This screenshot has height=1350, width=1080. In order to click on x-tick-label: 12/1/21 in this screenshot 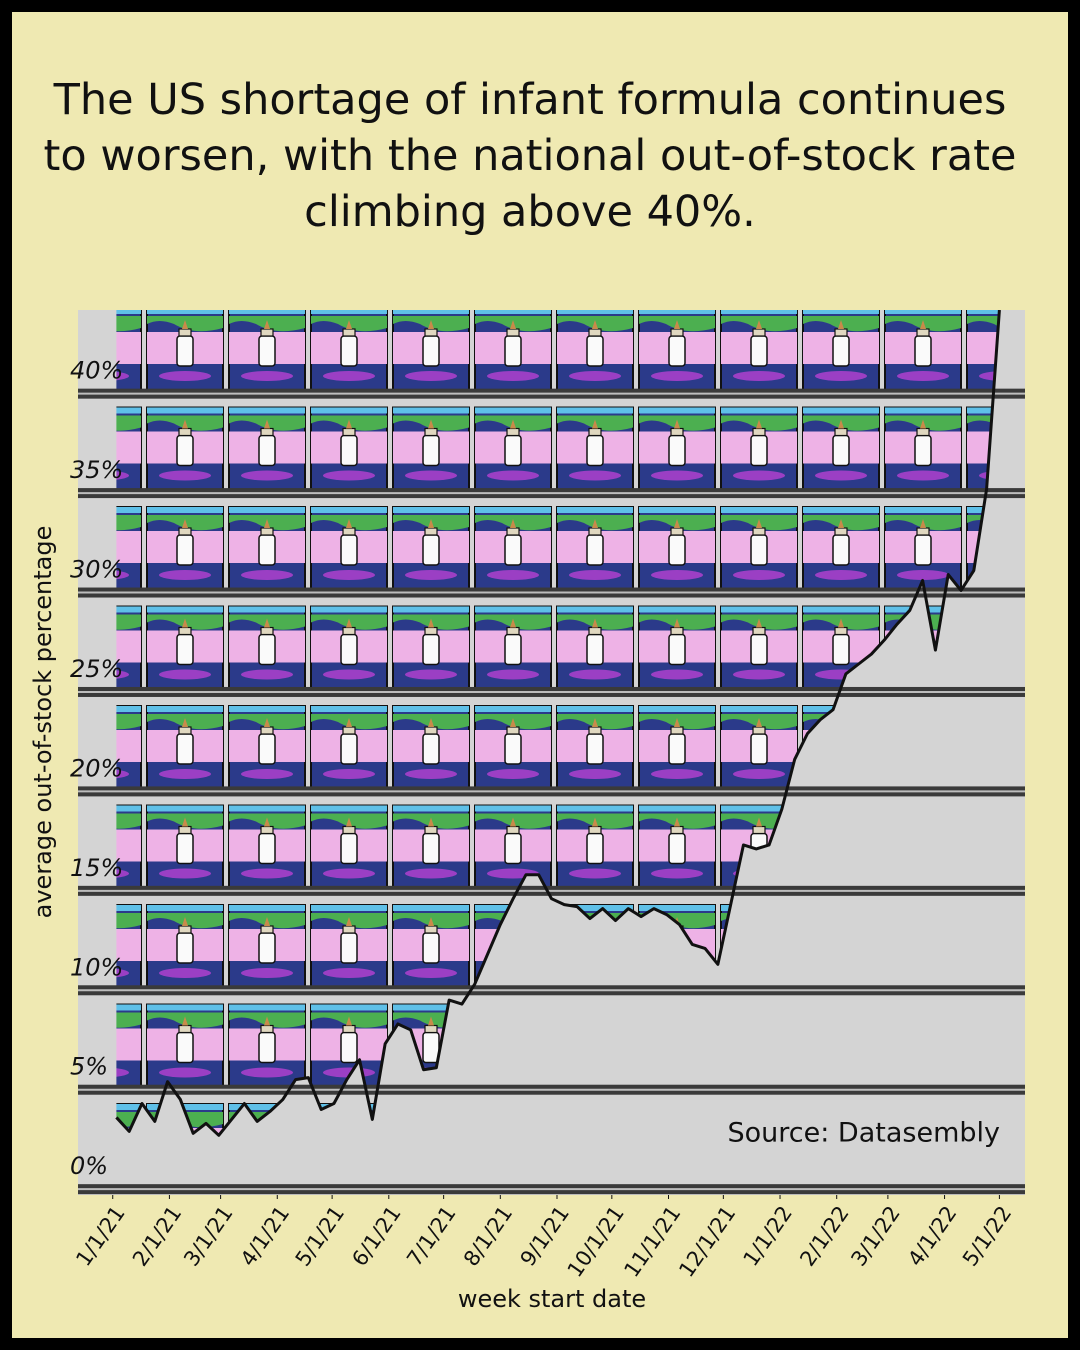, I will do `click(707, 1242)`.